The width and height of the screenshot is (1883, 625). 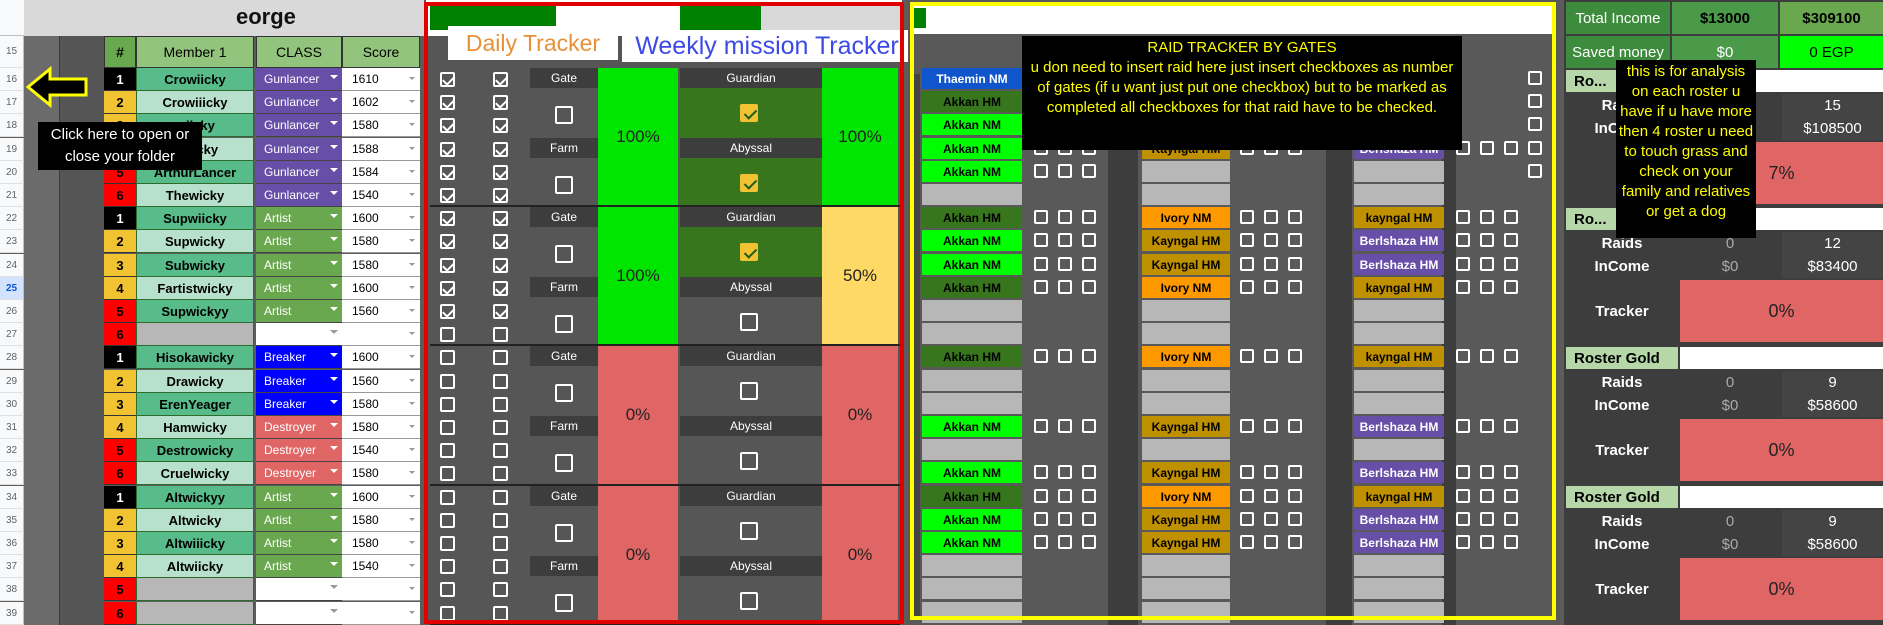 What do you see at coordinates (972, 78) in the screenshot?
I see `raid-name: Thaemin NM` at bounding box center [972, 78].